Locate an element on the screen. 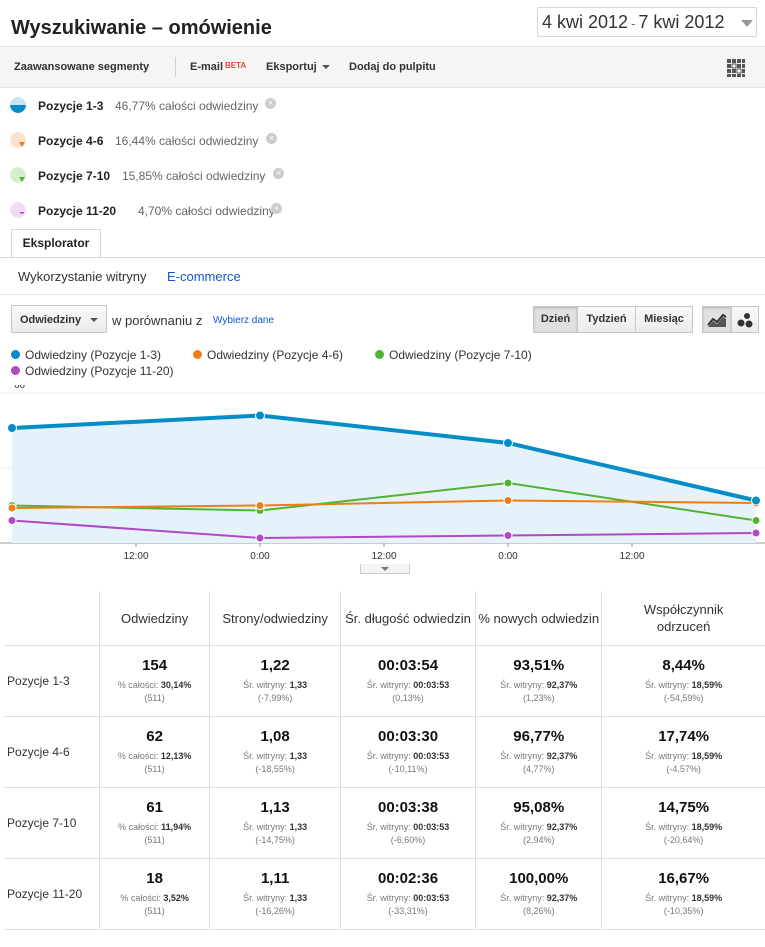  add-to-dashboard-button: Dodaj do pulpitu is located at coordinates (392, 67).